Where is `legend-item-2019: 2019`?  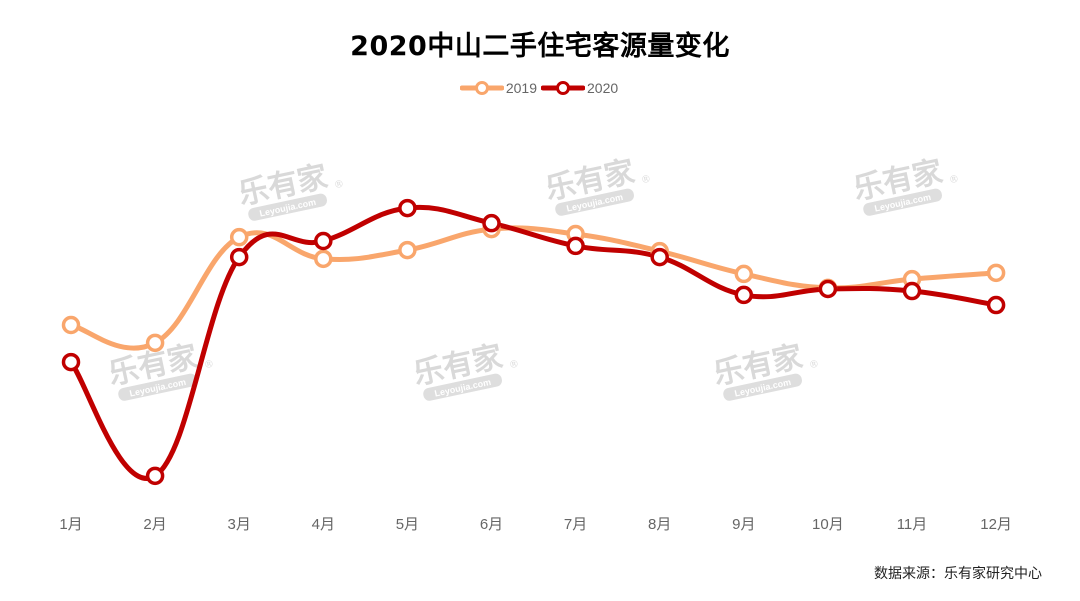 legend-item-2019: 2019 is located at coordinates (499, 88).